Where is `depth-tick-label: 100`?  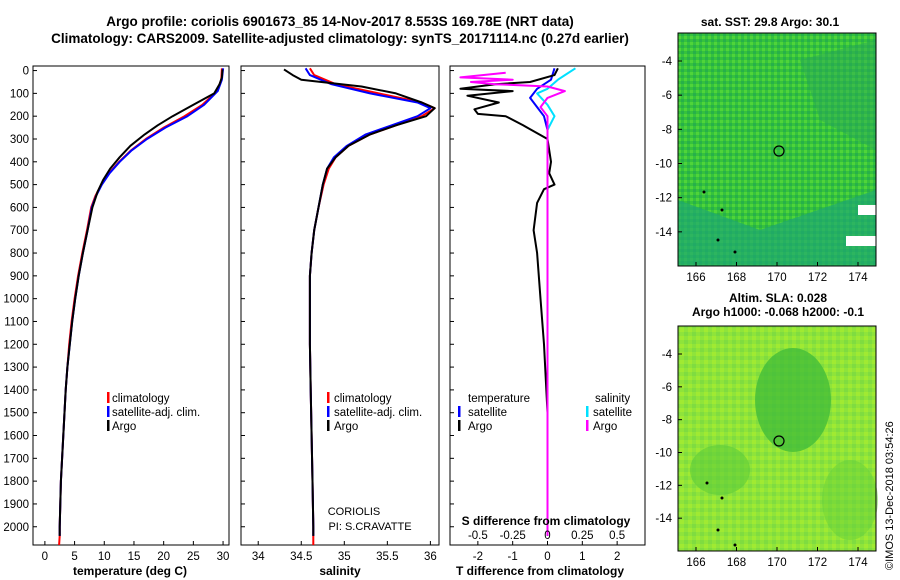
depth-tick-label: 100 is located at coordinates (19, 94).